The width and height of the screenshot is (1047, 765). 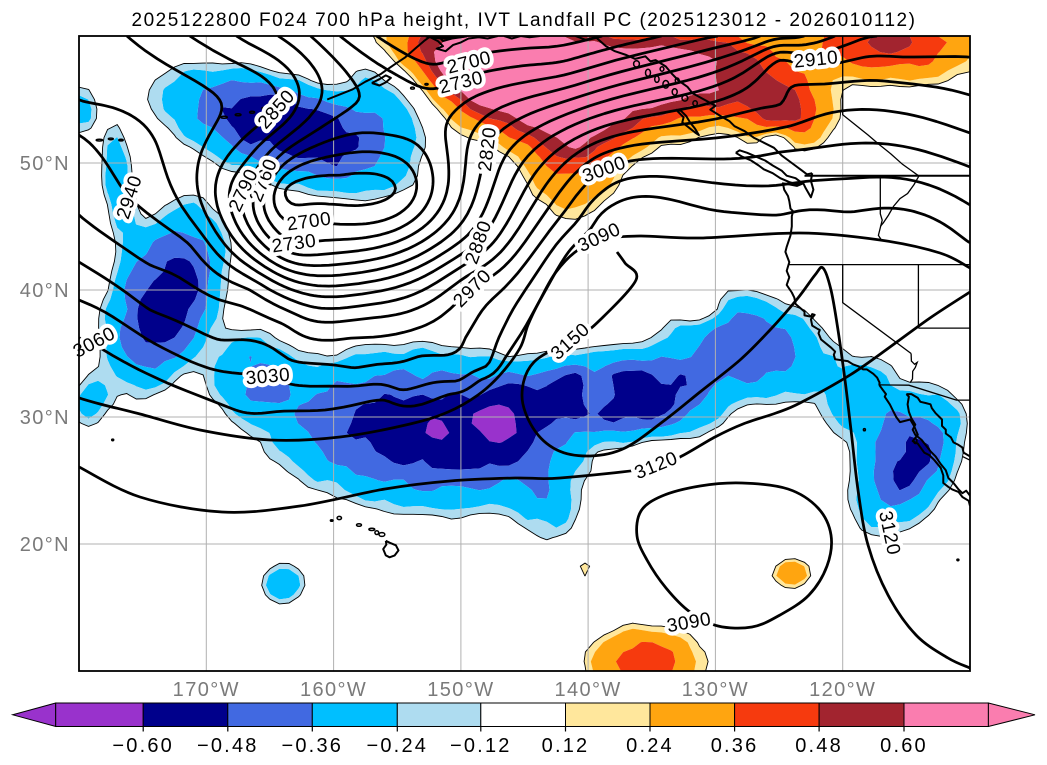 I want to click on svg-text: 0.48, so click(x=819, y=746).